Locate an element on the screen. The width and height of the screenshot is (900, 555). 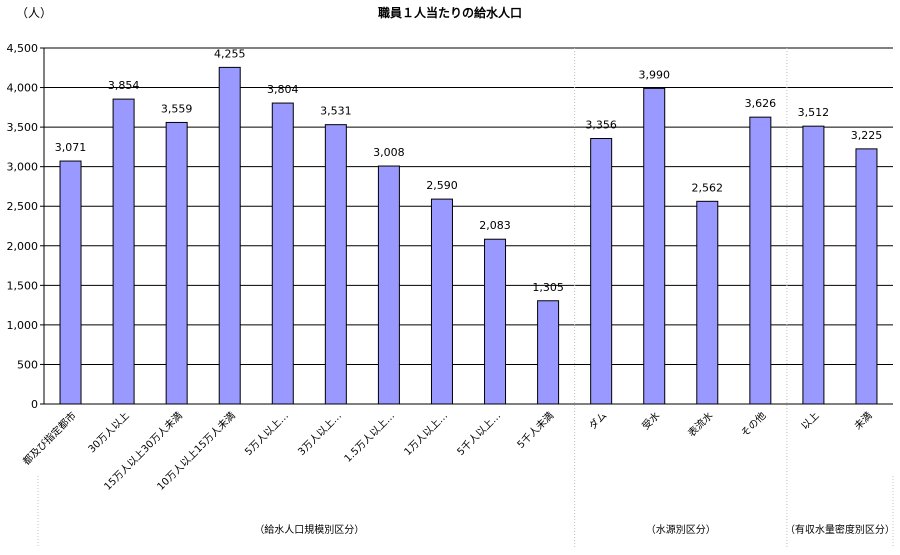
data-label: 3,626 is located at coordinates (761, 103).